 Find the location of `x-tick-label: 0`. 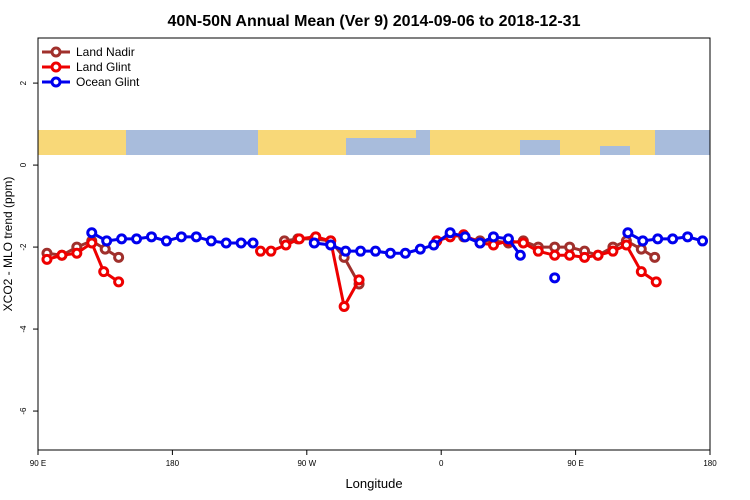

x-tick-label: 0 is located at coordinates (441, 463).